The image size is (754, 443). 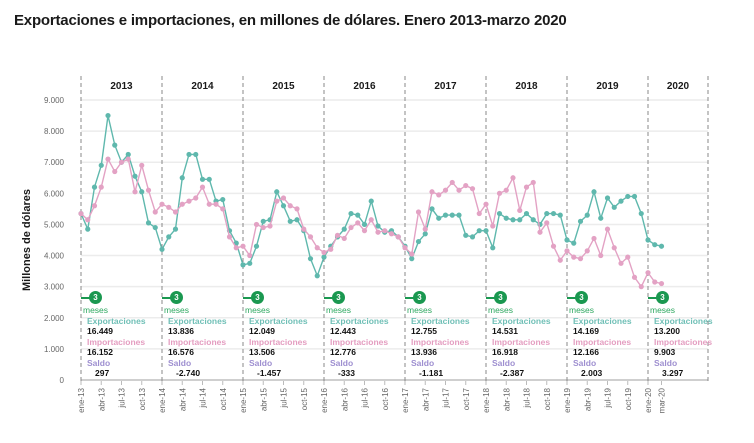 I want to click on saldo-value: 2.003, so click(x=592, y=373).